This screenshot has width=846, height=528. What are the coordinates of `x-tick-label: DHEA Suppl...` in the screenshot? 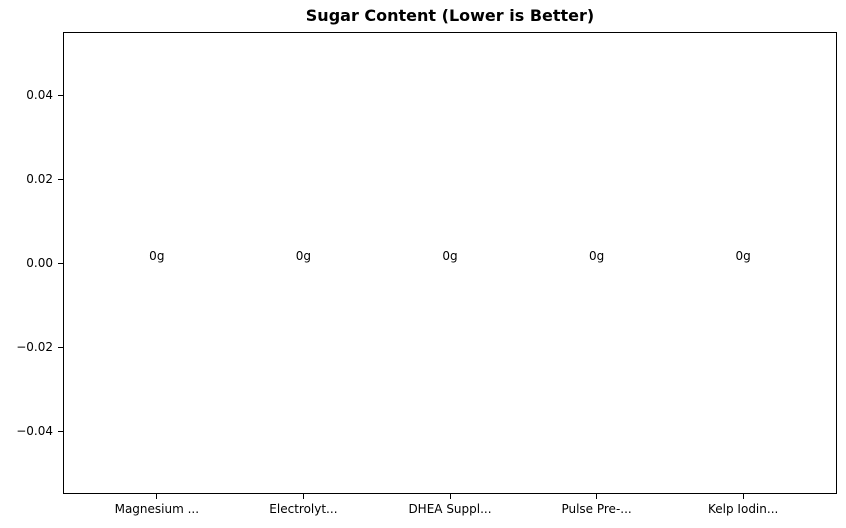 It's located at (450, 509).